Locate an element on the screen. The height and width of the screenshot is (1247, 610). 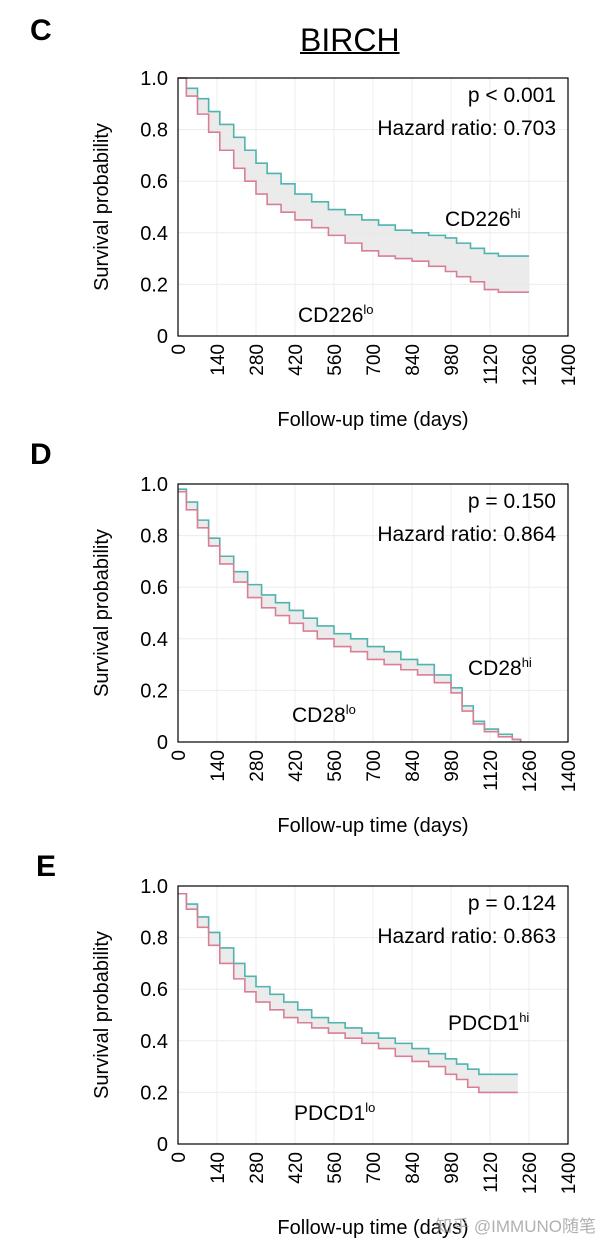
p-value: p = 0.150 is located at coordinates (512, 501).